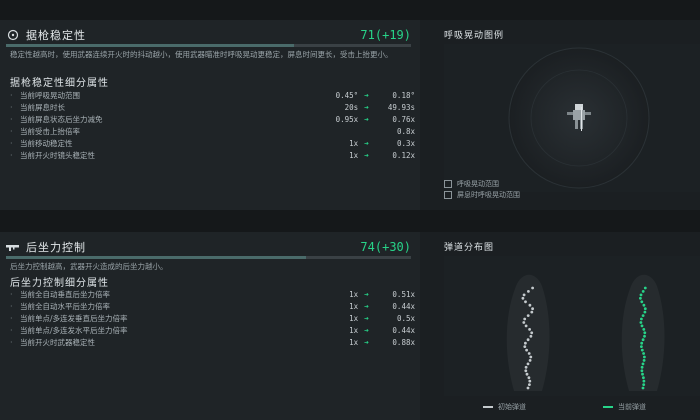 This screenshot has height=420, width=700. I want to click on attribute-name: 当前呼吸晃动范围, so click(50, 95).